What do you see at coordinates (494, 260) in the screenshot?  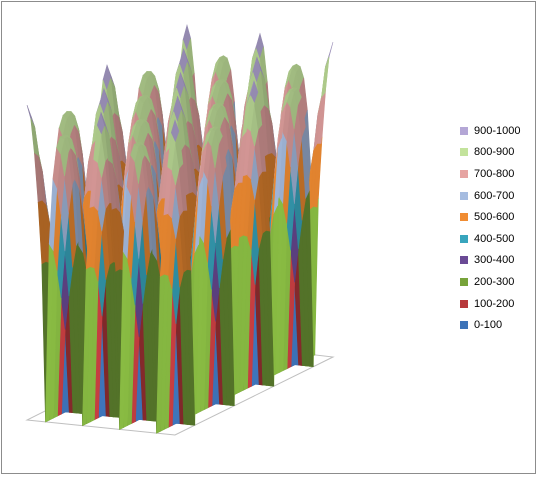 I see `legend-label: 300-400` at bounding box center [494, 260].